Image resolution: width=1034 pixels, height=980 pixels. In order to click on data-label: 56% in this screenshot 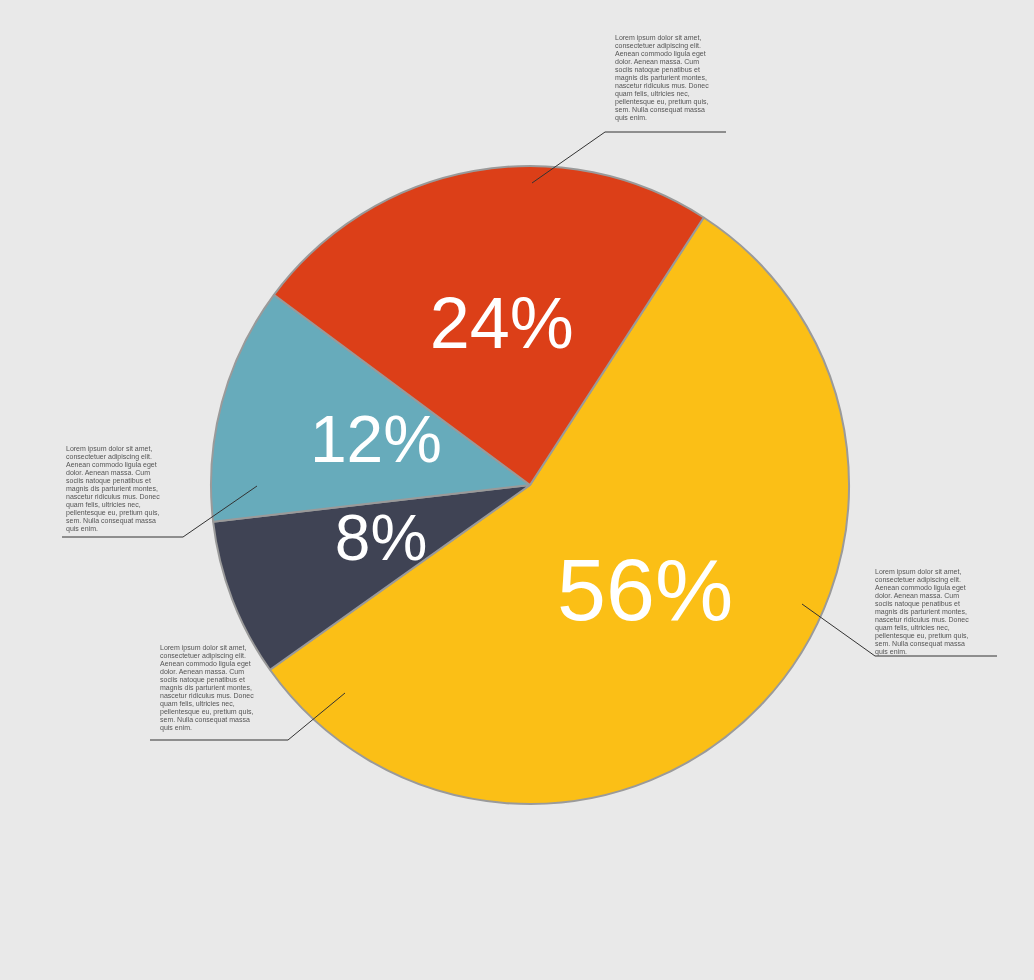, I will do `click(645, 589)`.